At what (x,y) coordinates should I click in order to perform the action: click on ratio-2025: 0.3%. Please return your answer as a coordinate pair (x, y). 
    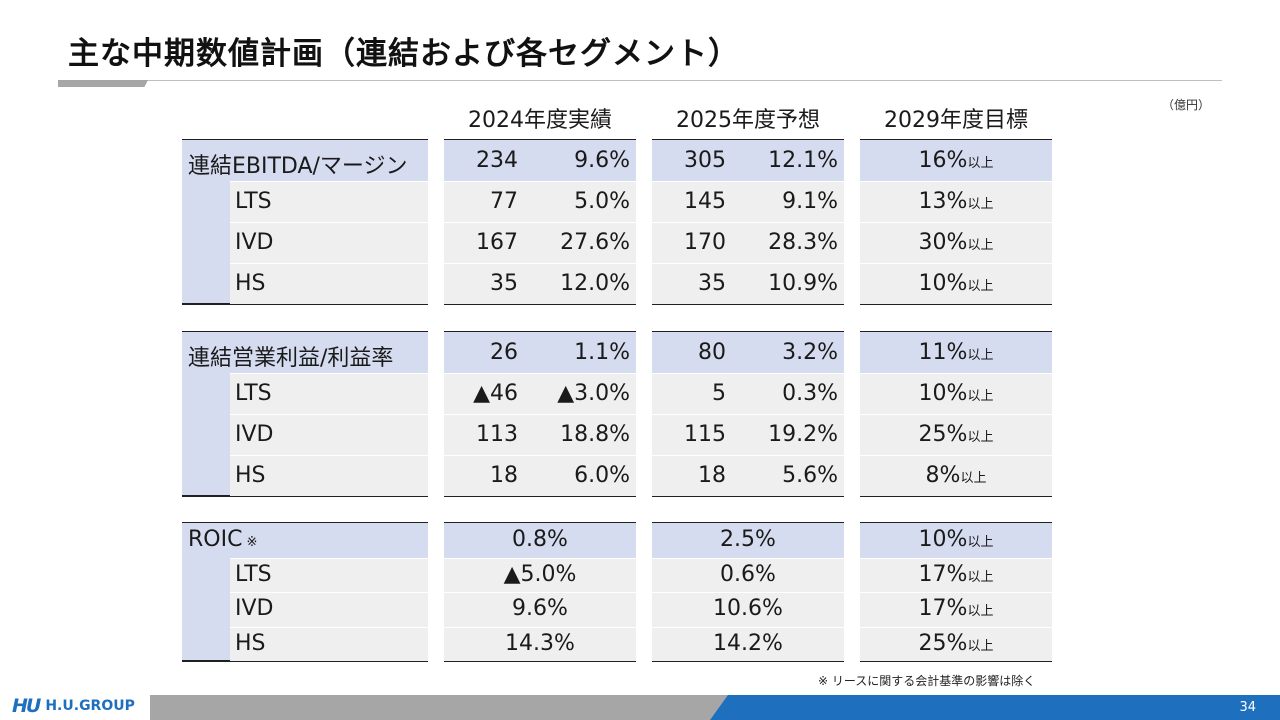
    Looking at the image, I should click on (810, 393).